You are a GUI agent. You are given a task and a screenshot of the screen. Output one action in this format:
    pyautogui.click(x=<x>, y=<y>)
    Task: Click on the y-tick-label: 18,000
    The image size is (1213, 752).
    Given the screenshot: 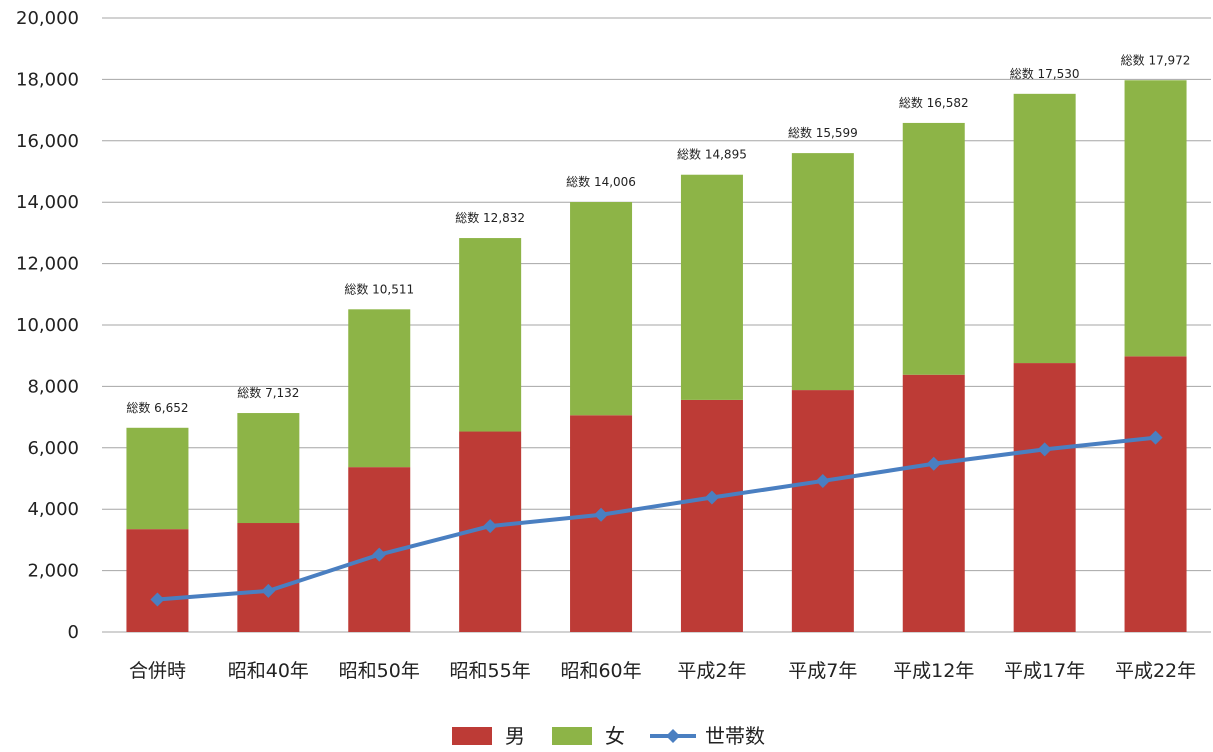 What is the action you would take?
    pyautogui.click(x=47, y=79)
    